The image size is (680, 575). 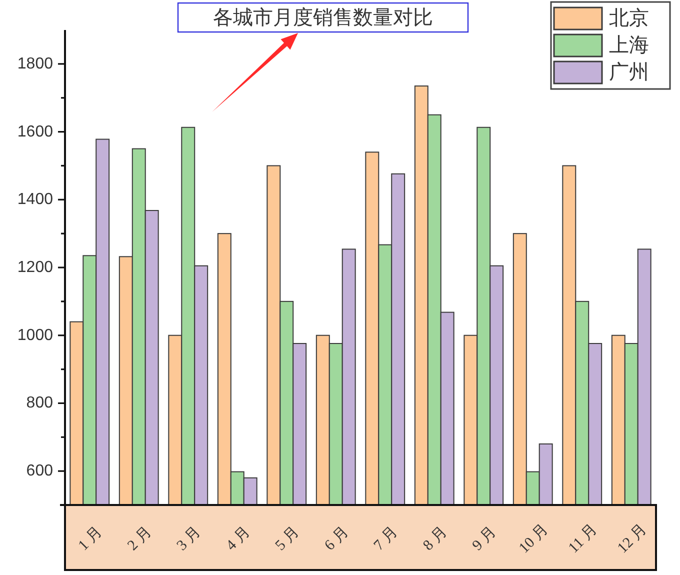 I want to click on title: 各城市月度销售数量对比, so click(x=323, y=17).